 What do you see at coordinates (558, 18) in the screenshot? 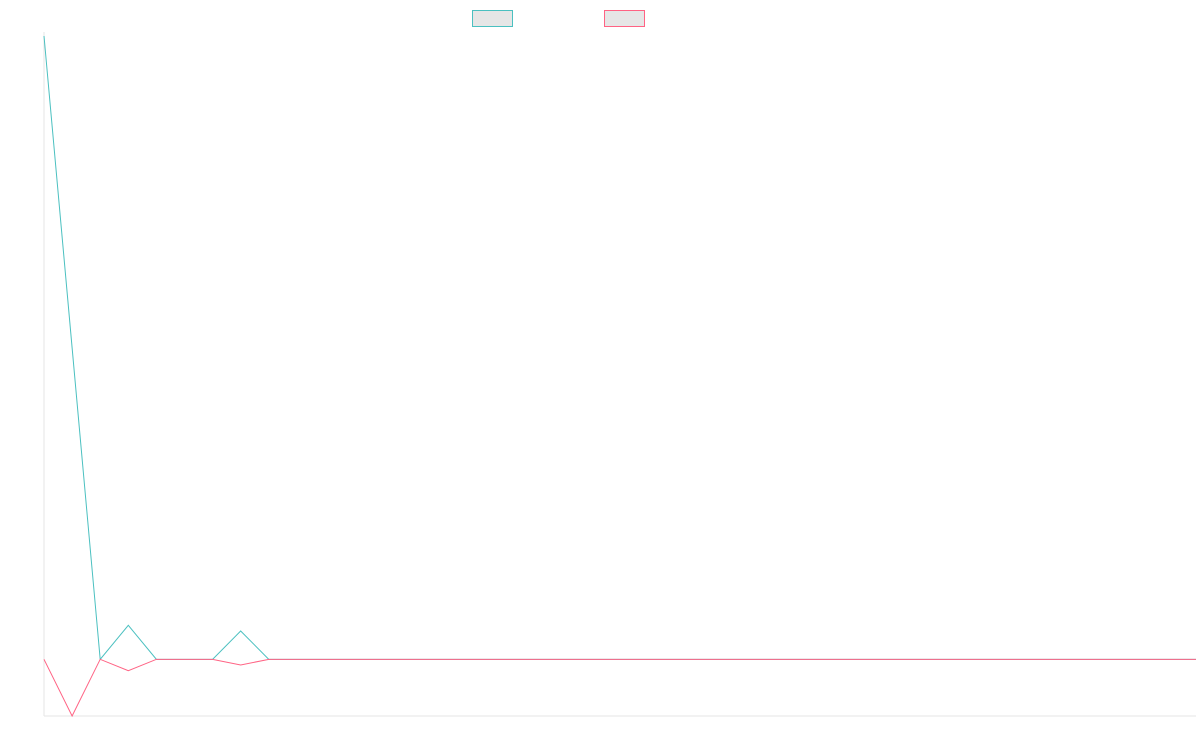
I see `legend` at bounding box center [558, 18].